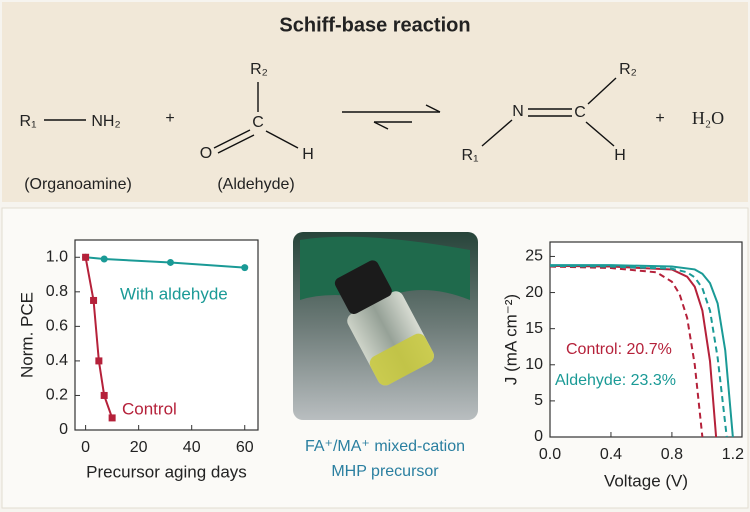 Image resolution: width=750 pixels, height=512 pixels. Describe the element at coordinates (534, 328) in the screenshot. I see `y-tick-label: 15` at that location.